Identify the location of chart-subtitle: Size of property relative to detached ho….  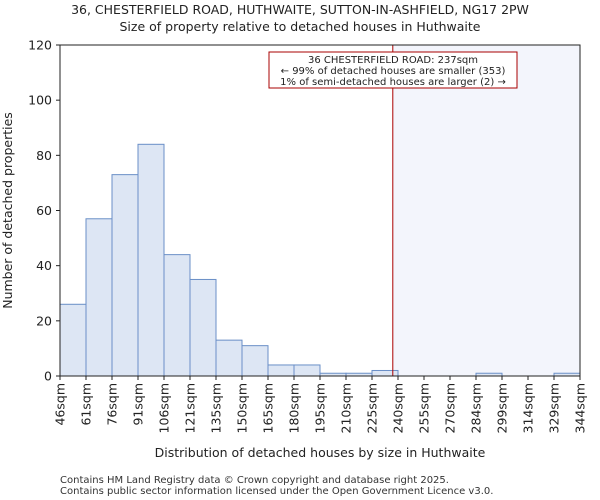
(299, 26).